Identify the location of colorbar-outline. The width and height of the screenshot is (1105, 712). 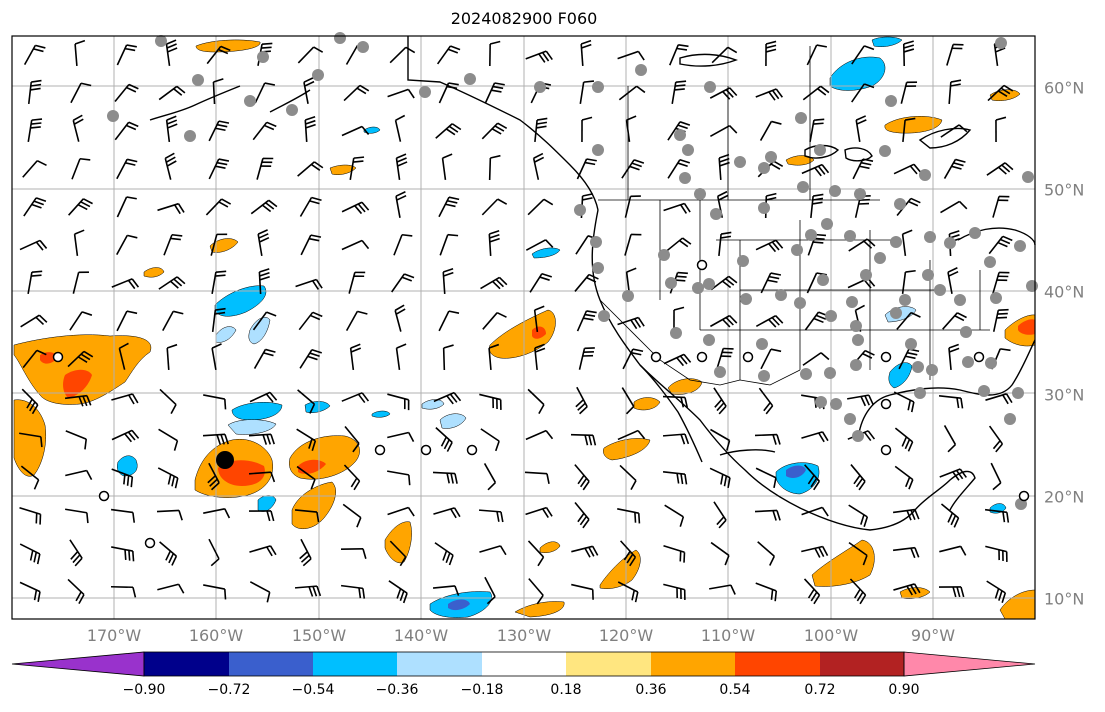
(524, 664).